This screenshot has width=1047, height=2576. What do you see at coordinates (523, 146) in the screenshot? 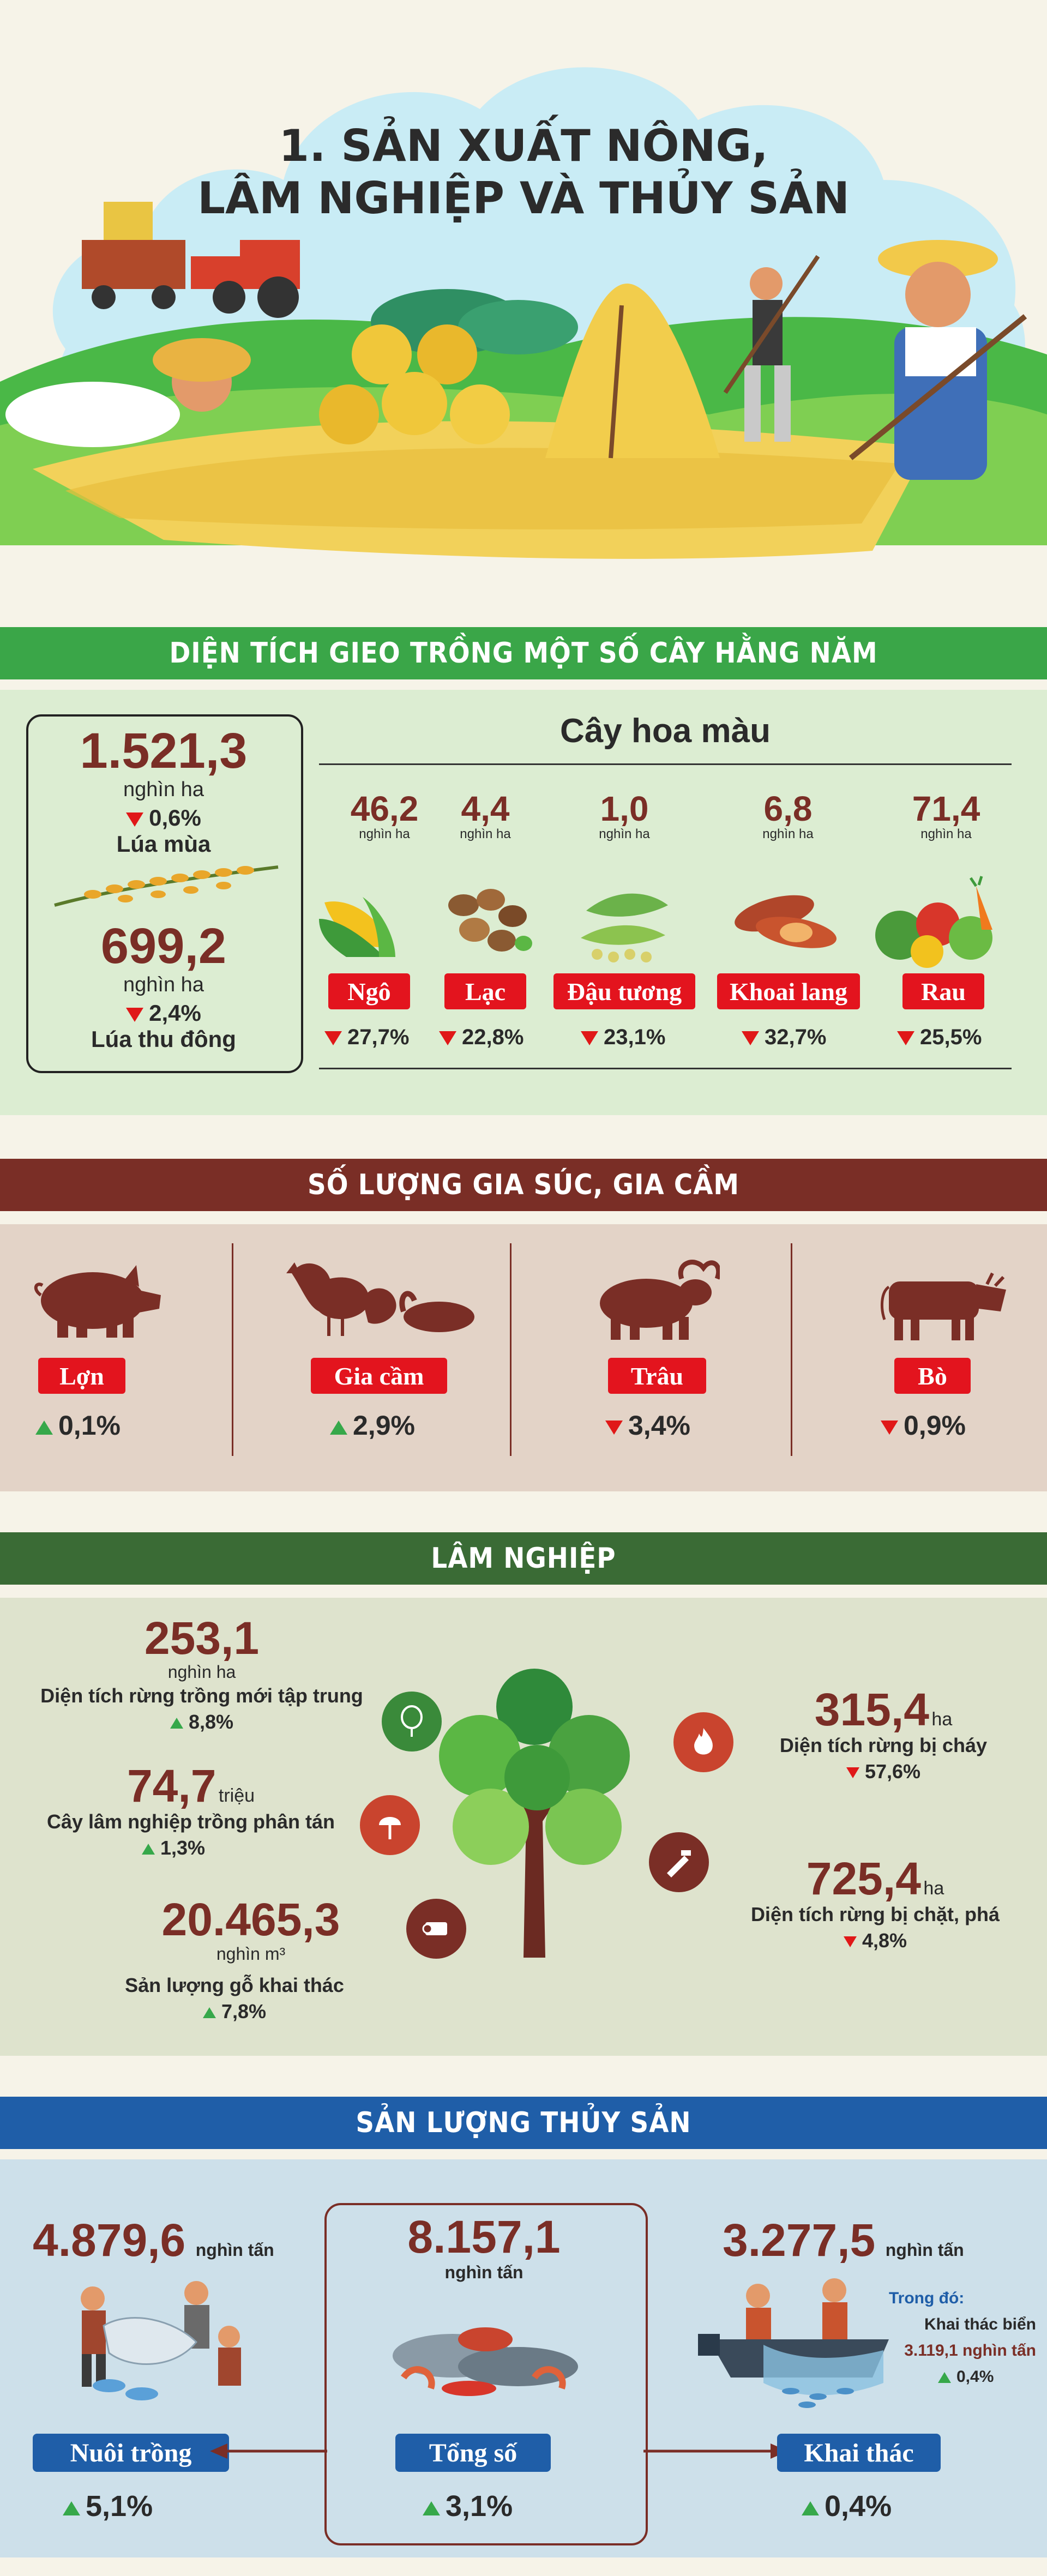
I see `page-title-line1: 1. SẢN XUẤT NÔNG,` at bounding box center [523, 146].